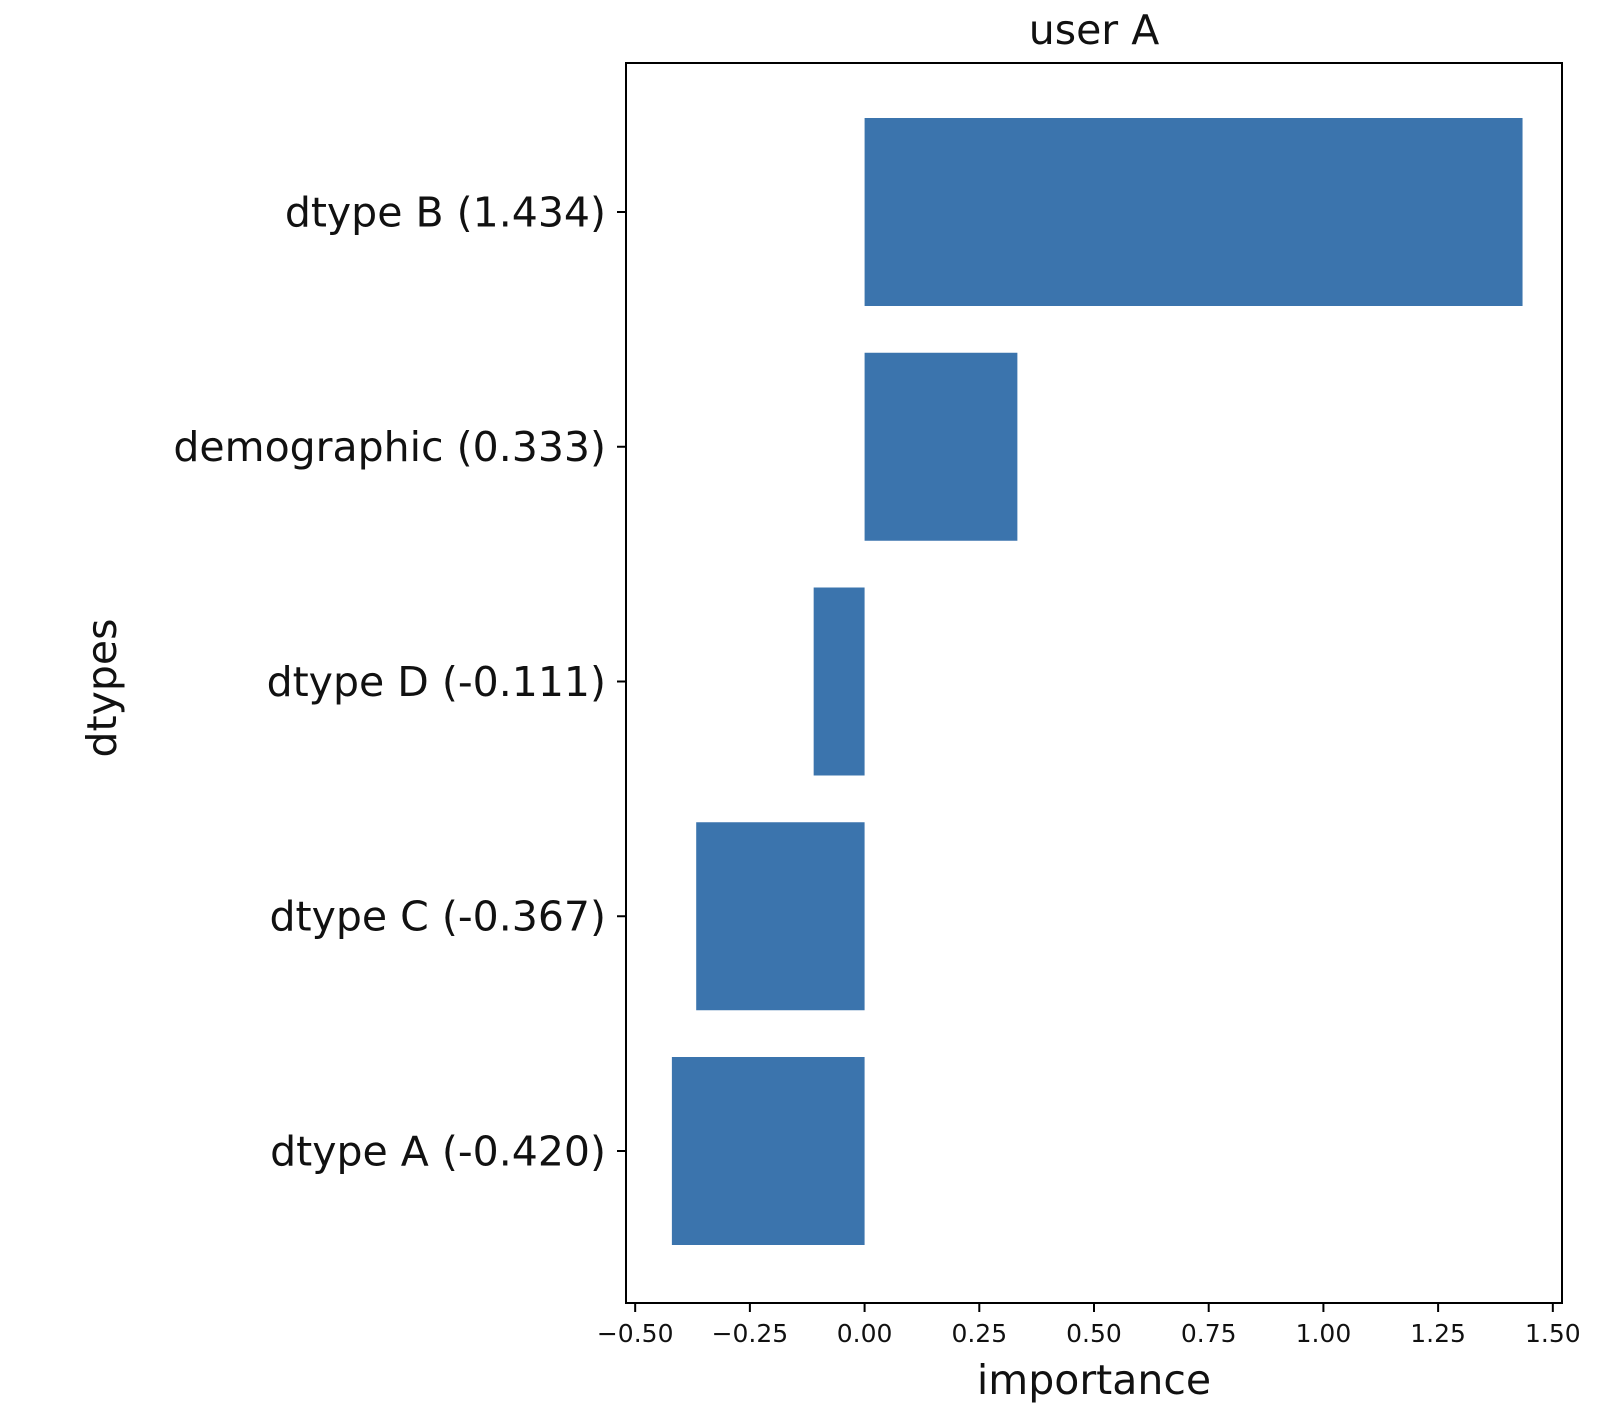 The width and height of the screenshot is (1606, 1416). I want to click on x-tick-label: −0.25, so click(750, 1333).